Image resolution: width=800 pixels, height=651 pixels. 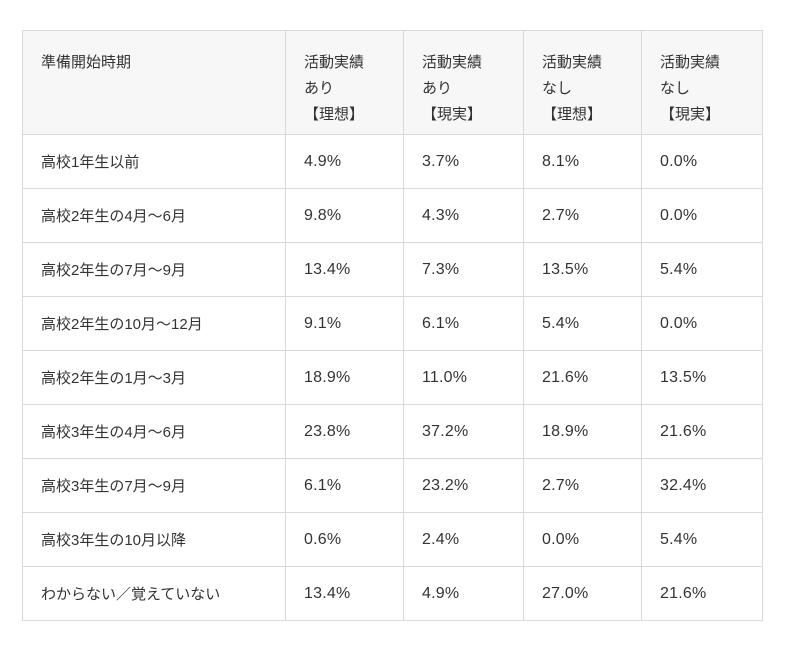 I want to click on table-row: 高校2年生の4月〜6月 9.8% 4.3% 2.7% 0.0%, so click(x=392, y=215).